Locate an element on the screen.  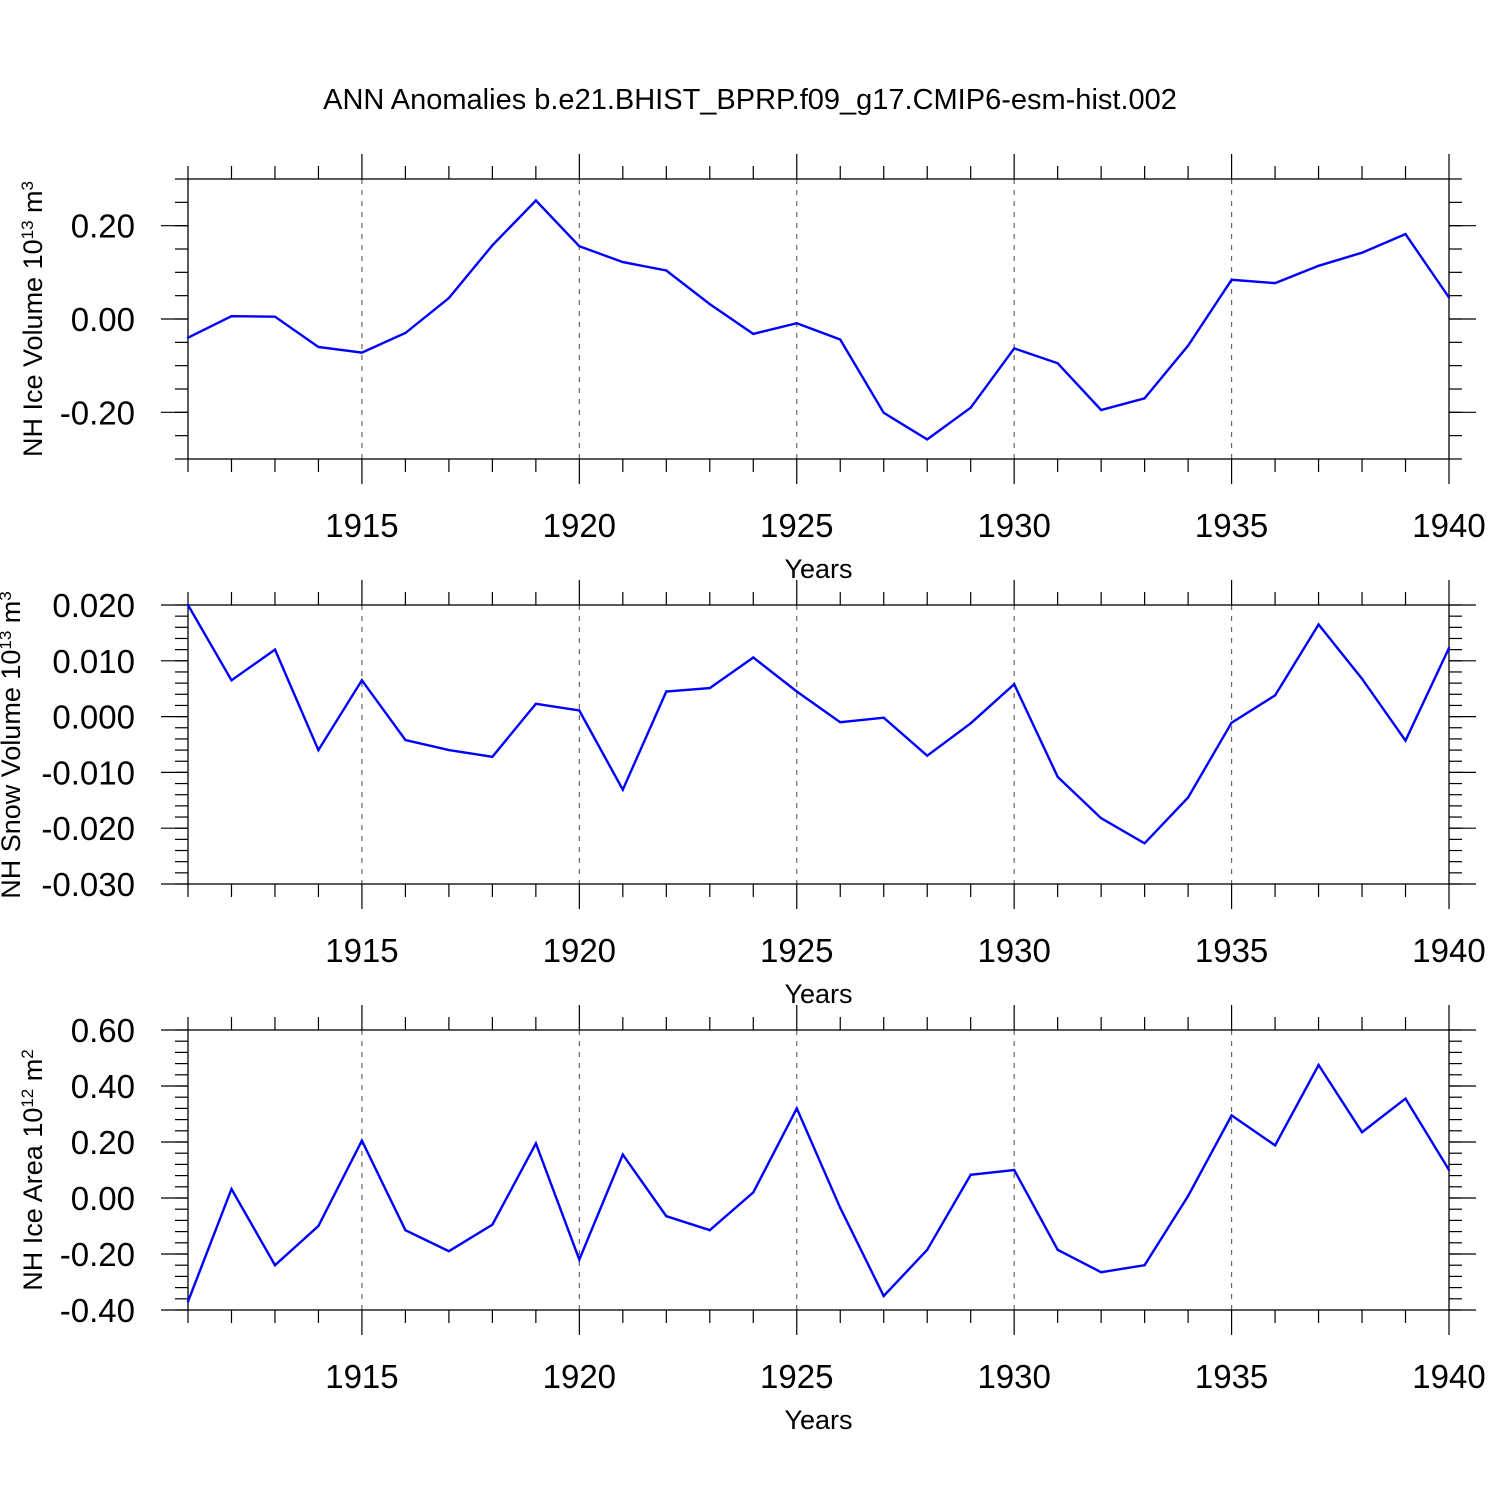
data-point-nh-ice-area-1933 is located at coordinates (1144, 1265).